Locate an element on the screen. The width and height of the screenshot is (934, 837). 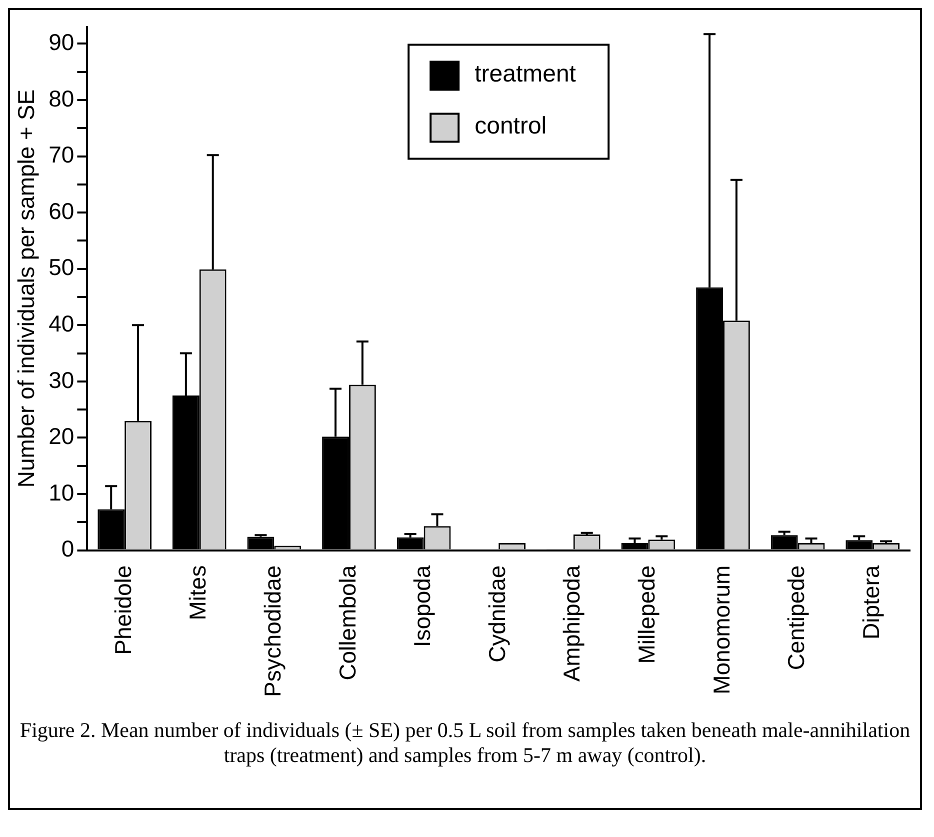
y-tick-label: 40 is located at coordinates (61, 323).